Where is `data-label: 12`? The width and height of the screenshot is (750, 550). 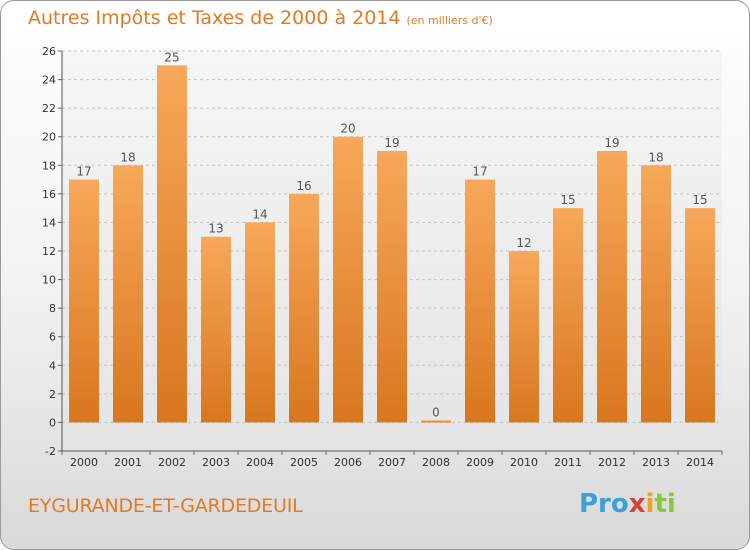 data-label: 12 is located at coordinates (523, 243).